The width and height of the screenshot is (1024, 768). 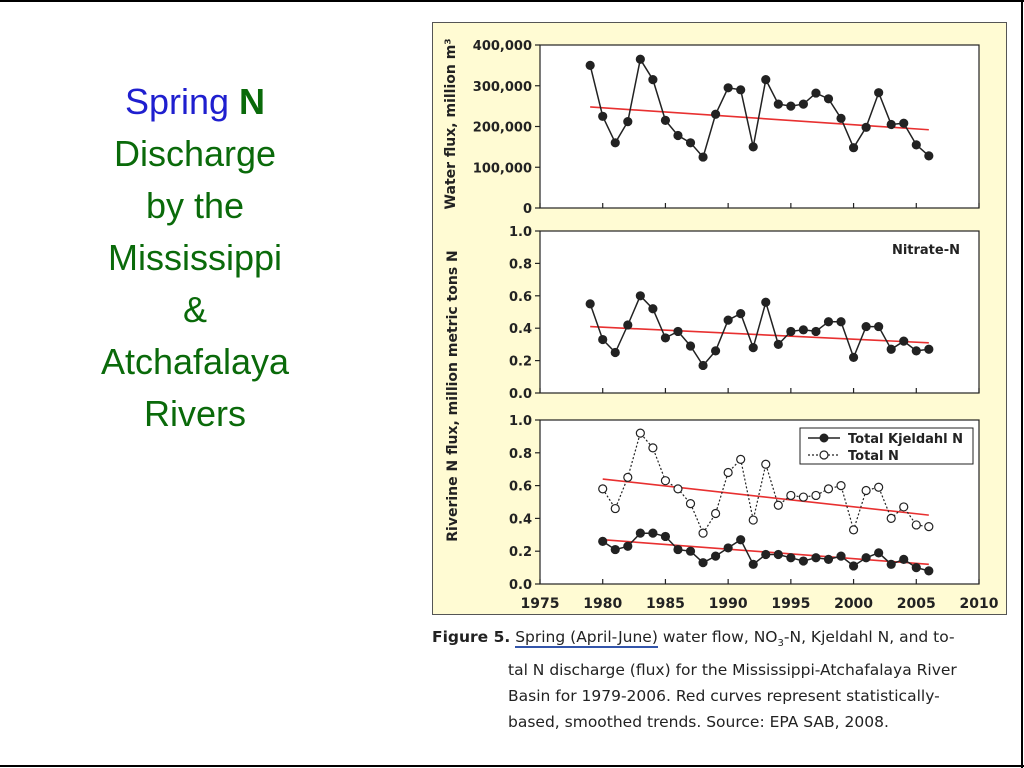 I want to click on panel-1-plot-area, so click(x=759, y=126).